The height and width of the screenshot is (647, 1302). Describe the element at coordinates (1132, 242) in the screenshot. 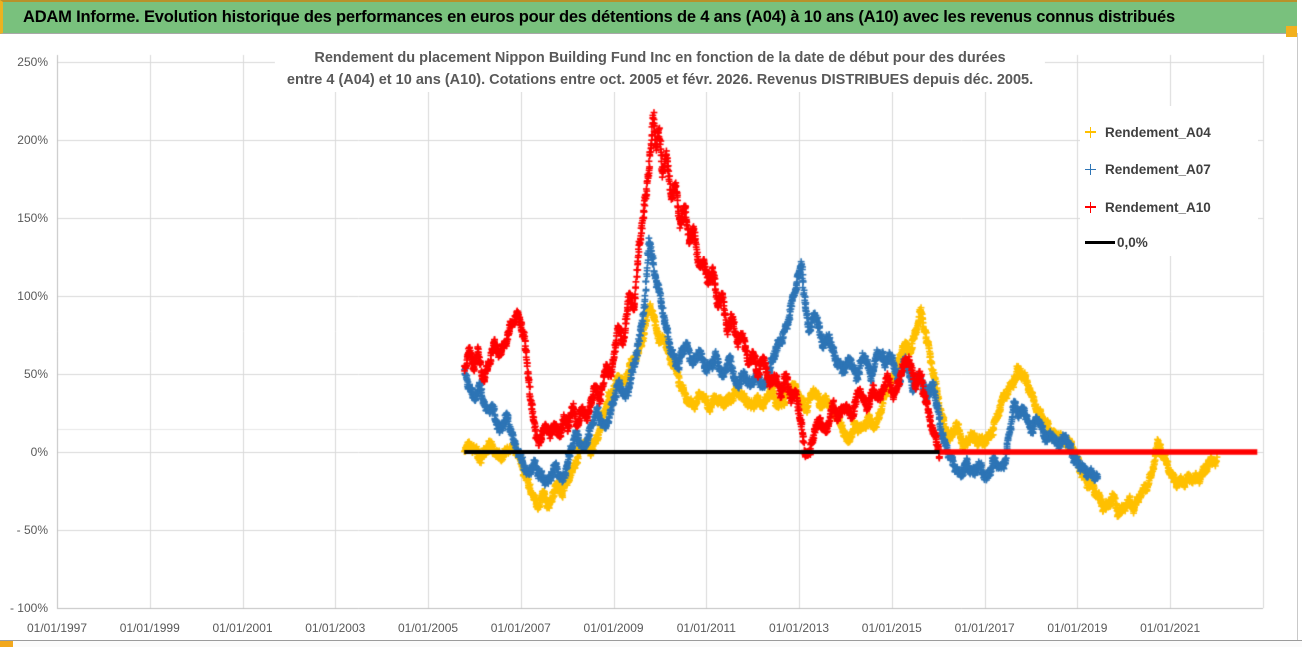

I see `legend-label: 0,0%` at that location.